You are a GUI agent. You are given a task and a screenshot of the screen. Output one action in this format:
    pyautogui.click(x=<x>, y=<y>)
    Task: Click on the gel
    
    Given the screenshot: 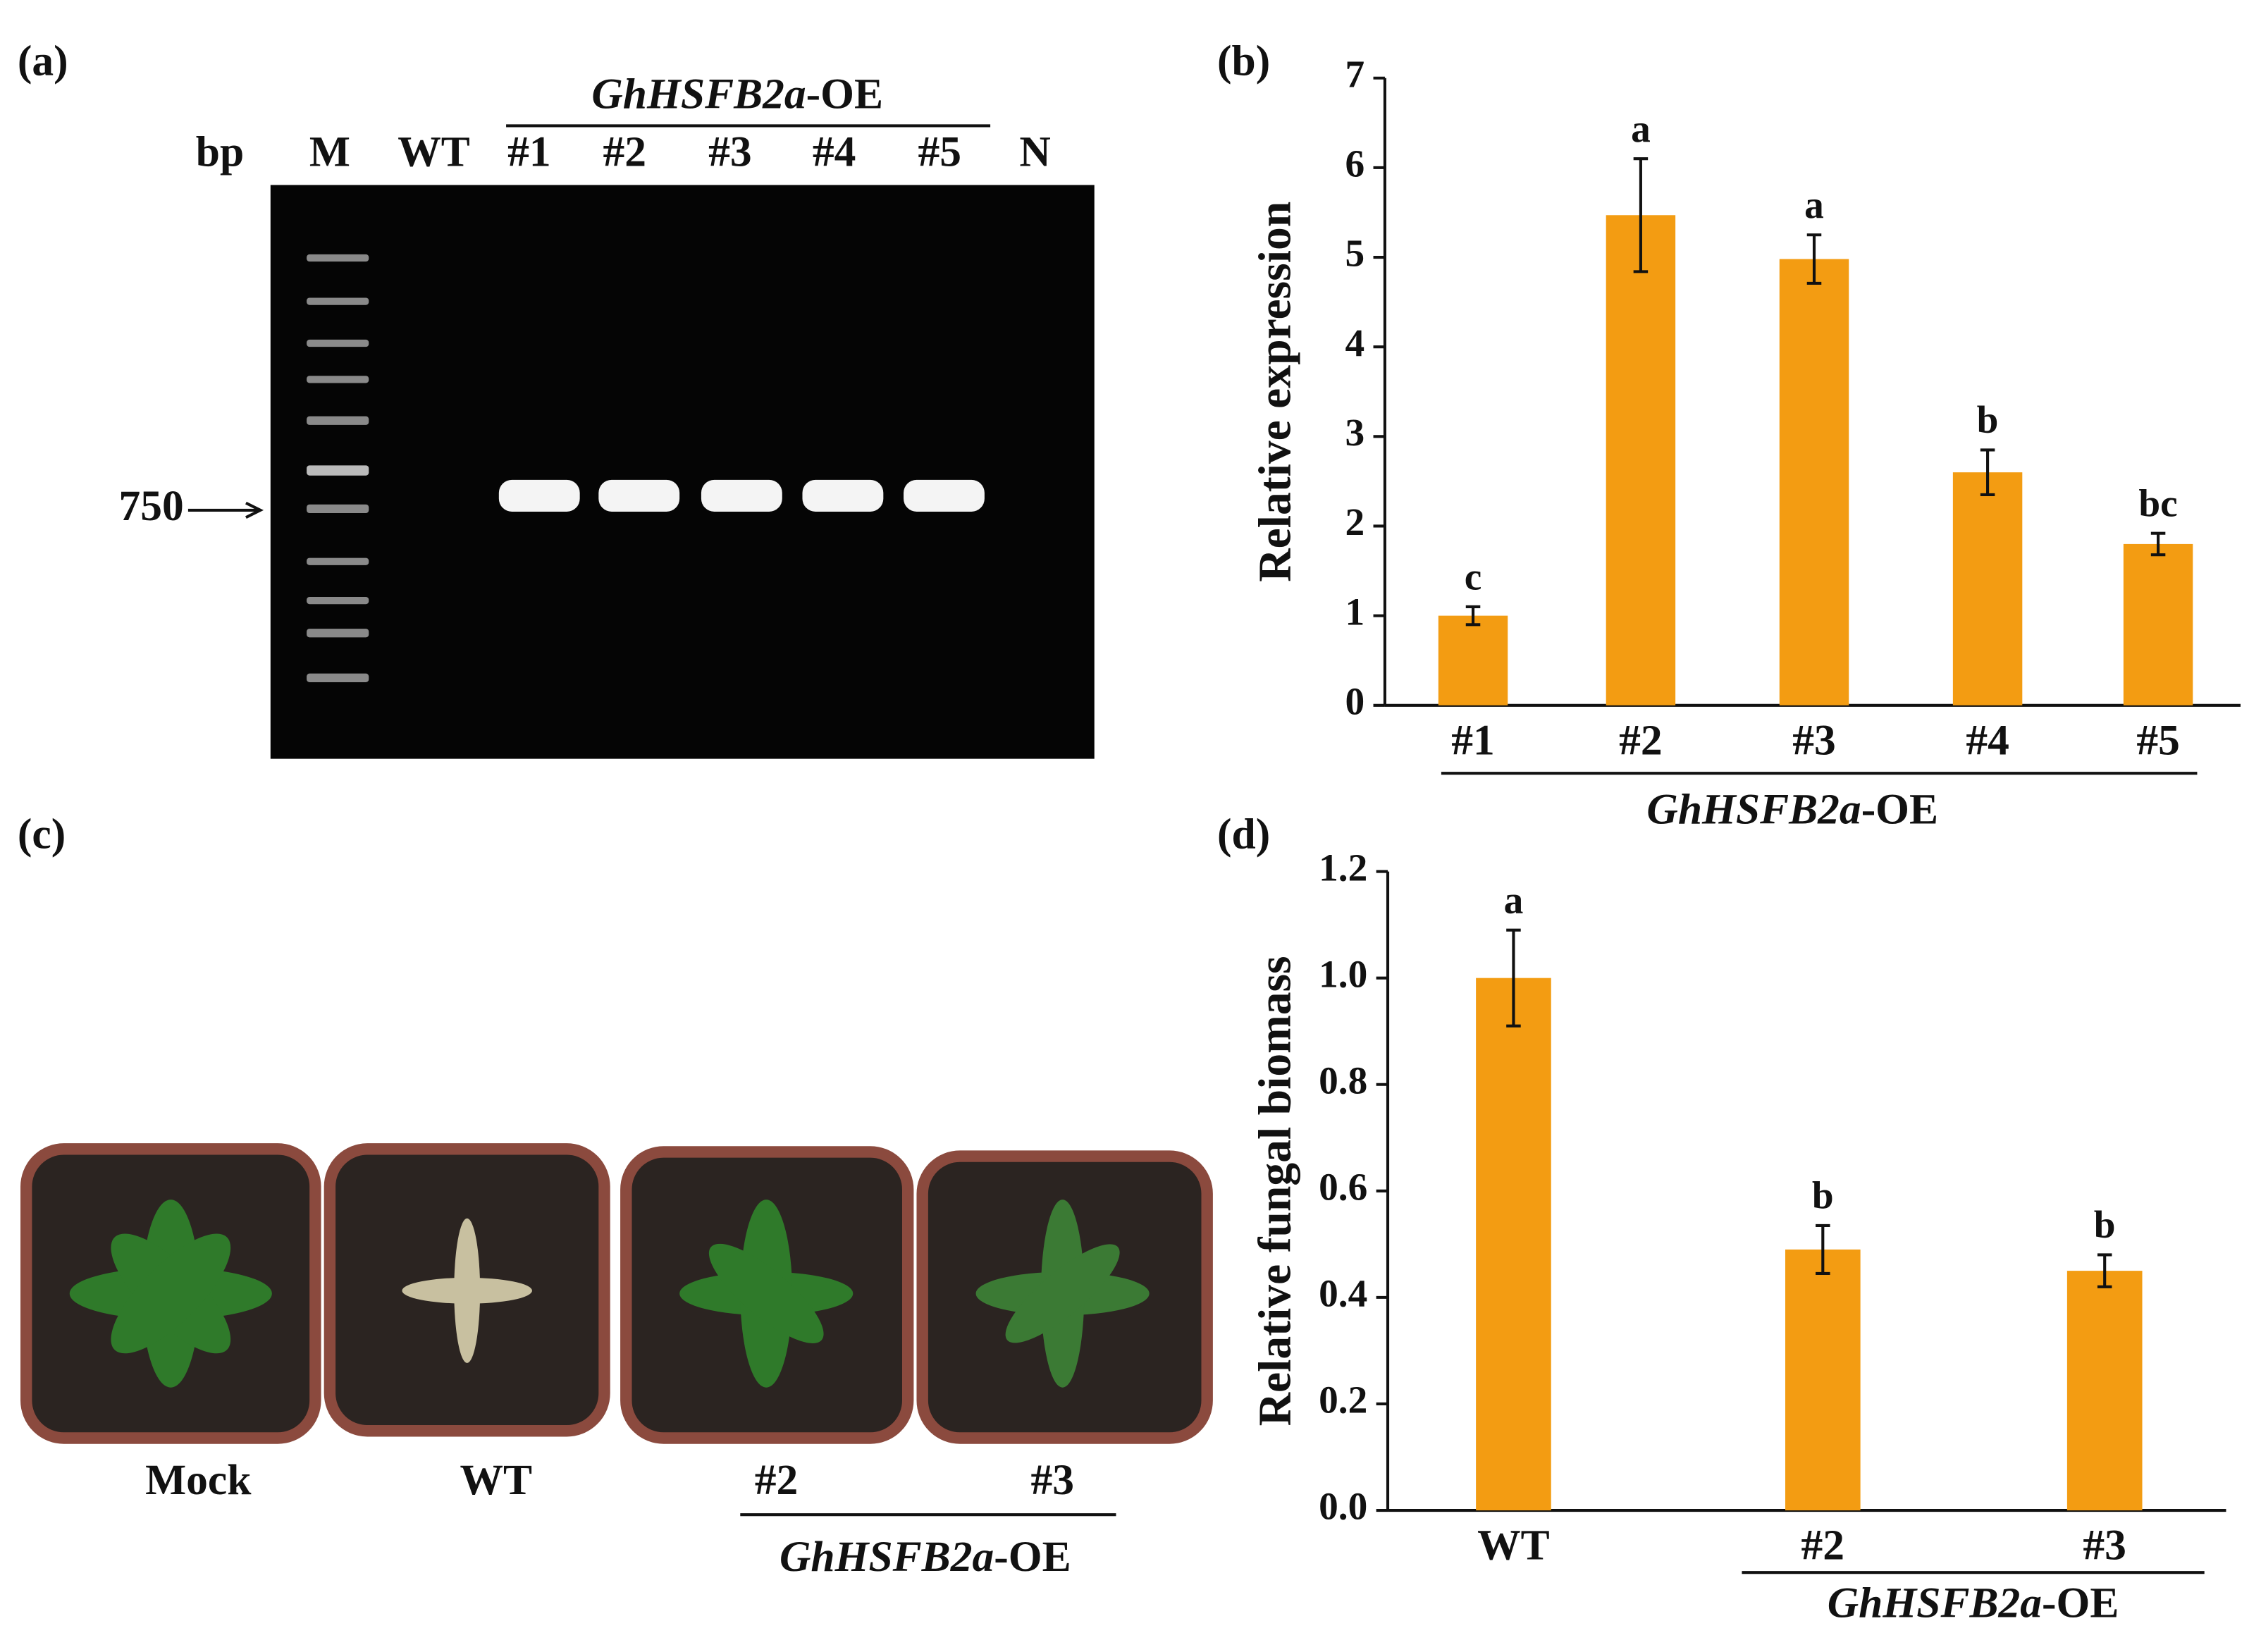 What is the action you would take?
    pyautogui.click(x=683, y=472)
    